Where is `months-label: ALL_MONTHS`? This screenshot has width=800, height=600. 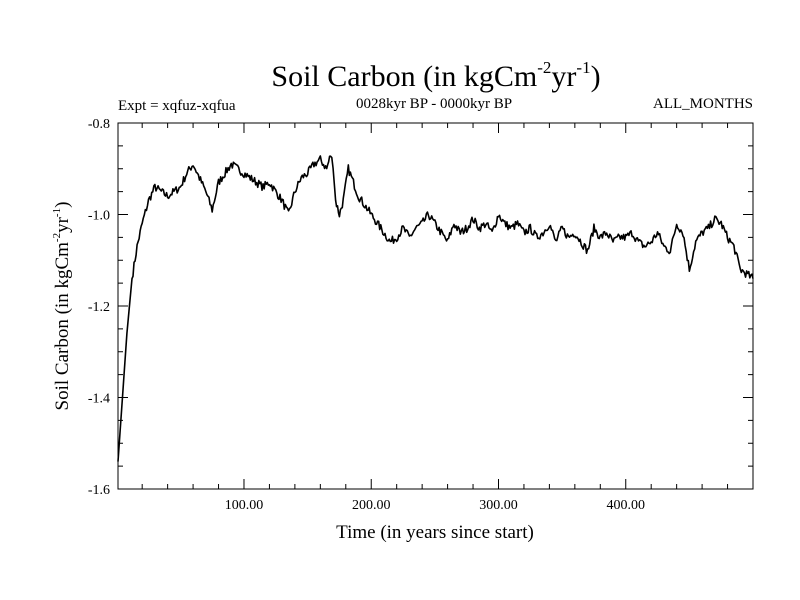
months-label: ALL_MONTHS is located at coordinates (703, 104).